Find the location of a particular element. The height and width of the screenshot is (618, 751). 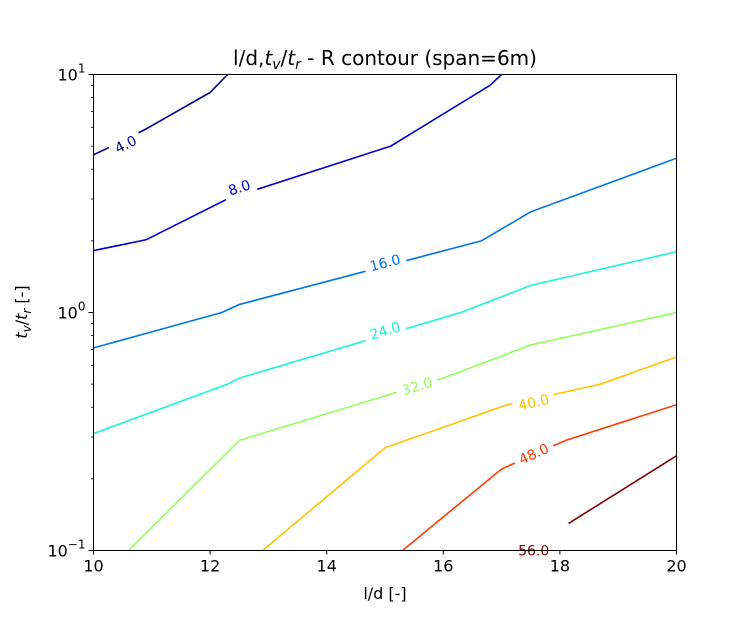

x-tick-label: 20 is located at coordinates (676, 566).